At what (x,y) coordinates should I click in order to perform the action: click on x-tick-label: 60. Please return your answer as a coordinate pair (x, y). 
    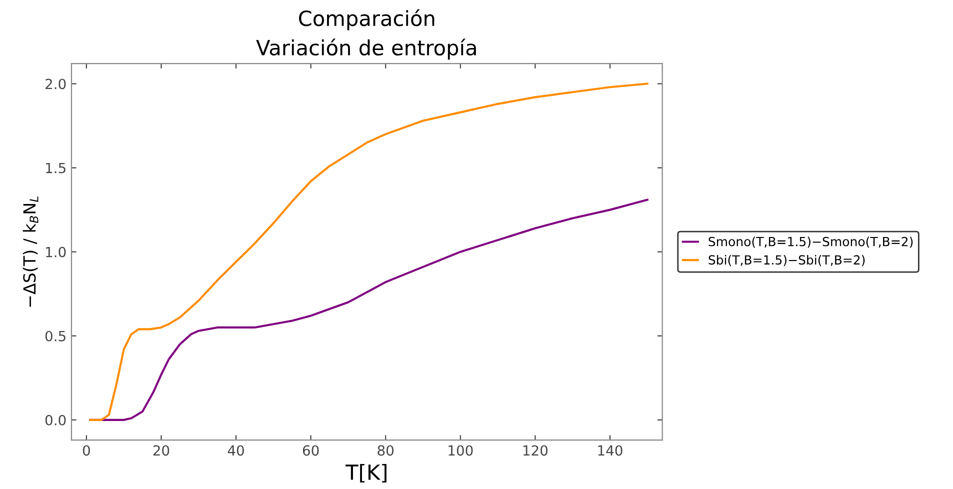
    Looking at the image, I should click on (310, 450).